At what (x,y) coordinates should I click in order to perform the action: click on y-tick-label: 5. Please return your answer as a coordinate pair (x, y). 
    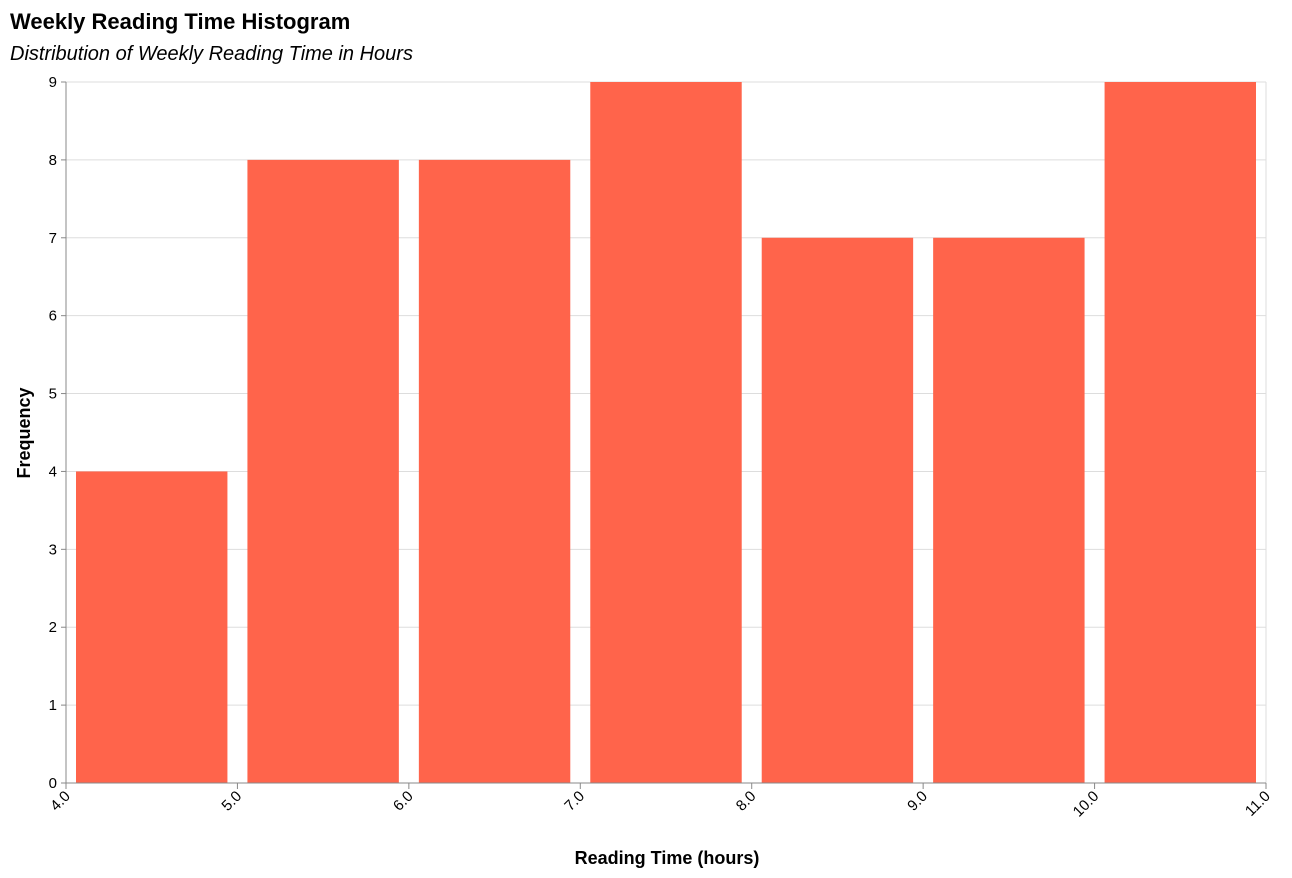
    Looking at the image, I should click on (53, 394).